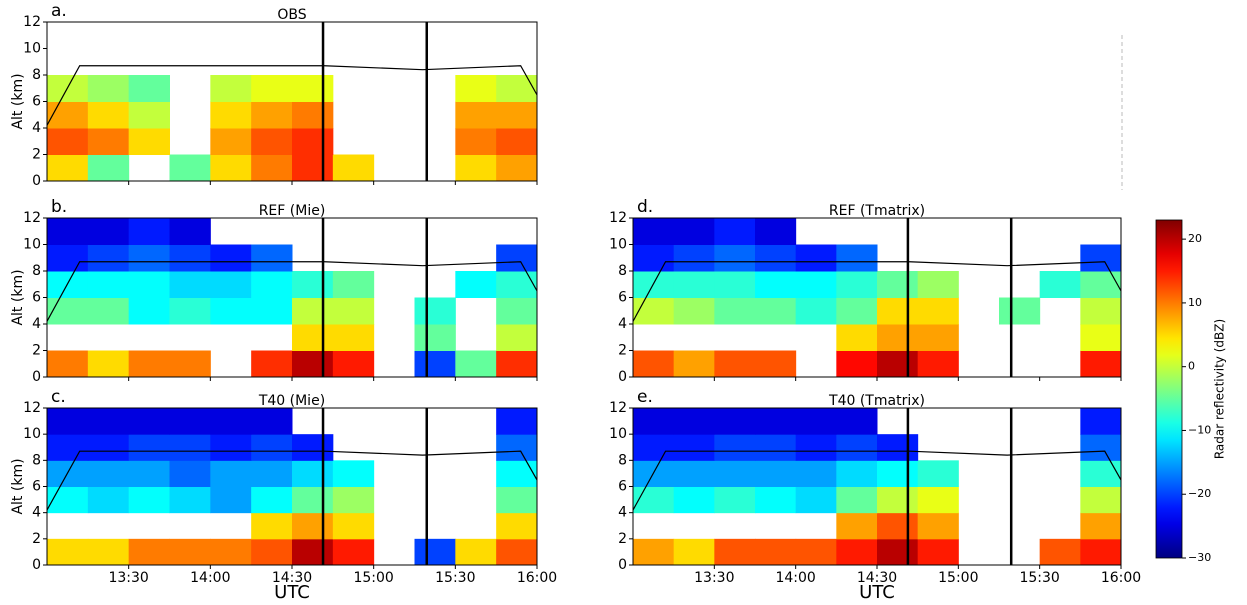 The width and height of the screenshot is (1247, 605). I want to click on x-tick-label: 14:00, so click(210, 578).